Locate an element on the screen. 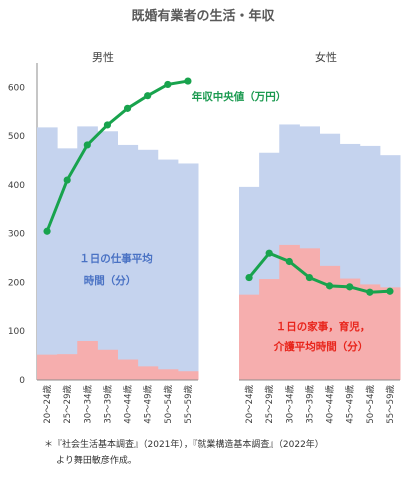 The height and width of the screenshot is (503, 406). panel-title: 男性 is located at coordinates (103, 57).